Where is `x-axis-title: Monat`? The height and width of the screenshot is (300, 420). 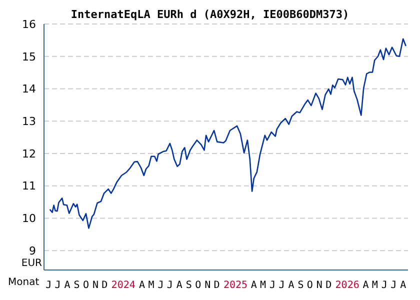 x-axis-title: Monat is located at coordinates (24, 282).